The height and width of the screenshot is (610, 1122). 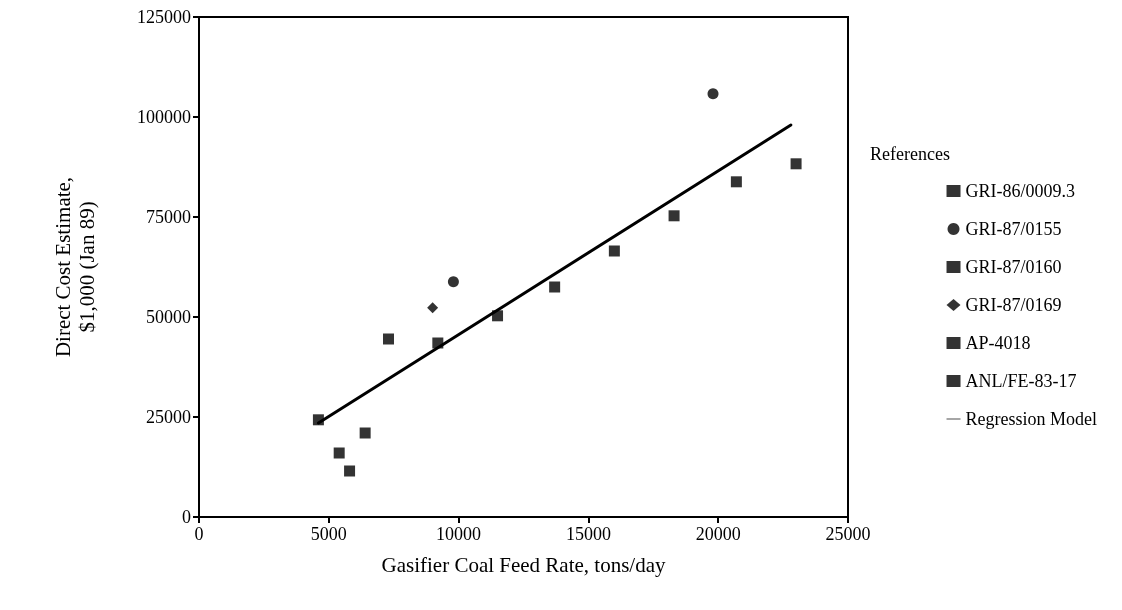 I want to click on legend-label: ANL/FE-83-17, so click(x=1021, y=381).